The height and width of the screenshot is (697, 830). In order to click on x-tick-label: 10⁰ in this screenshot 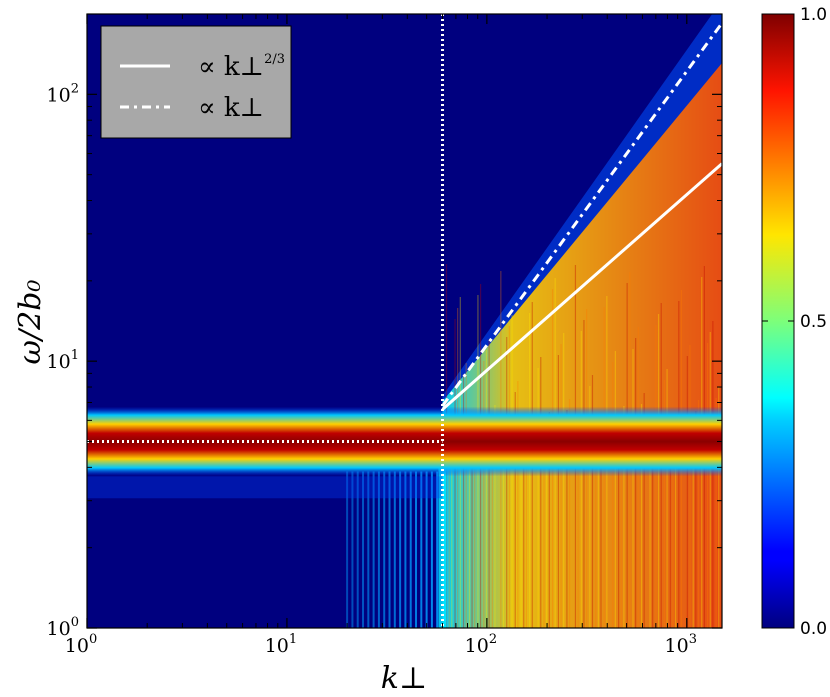, I will do `click(81, 644)`.